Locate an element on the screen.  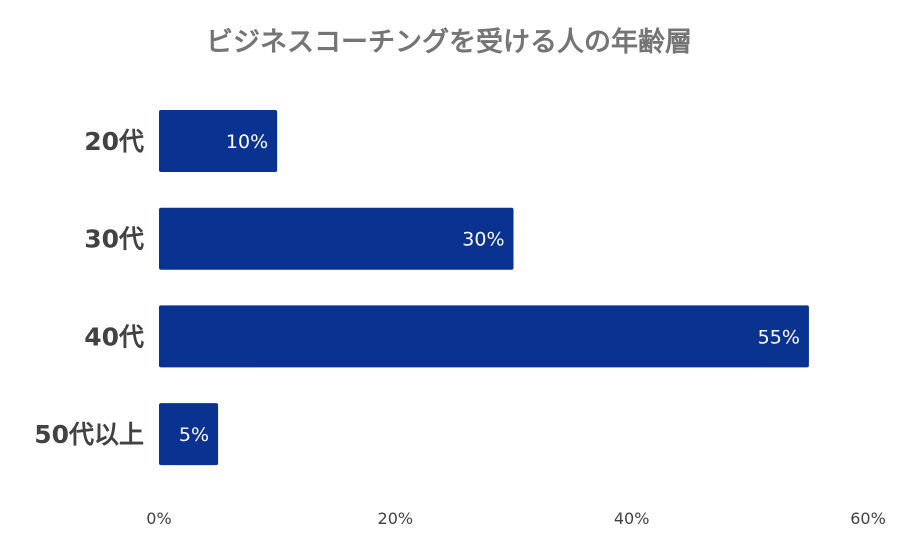
data-label-1: 10% is located at coordinates (247, 142).